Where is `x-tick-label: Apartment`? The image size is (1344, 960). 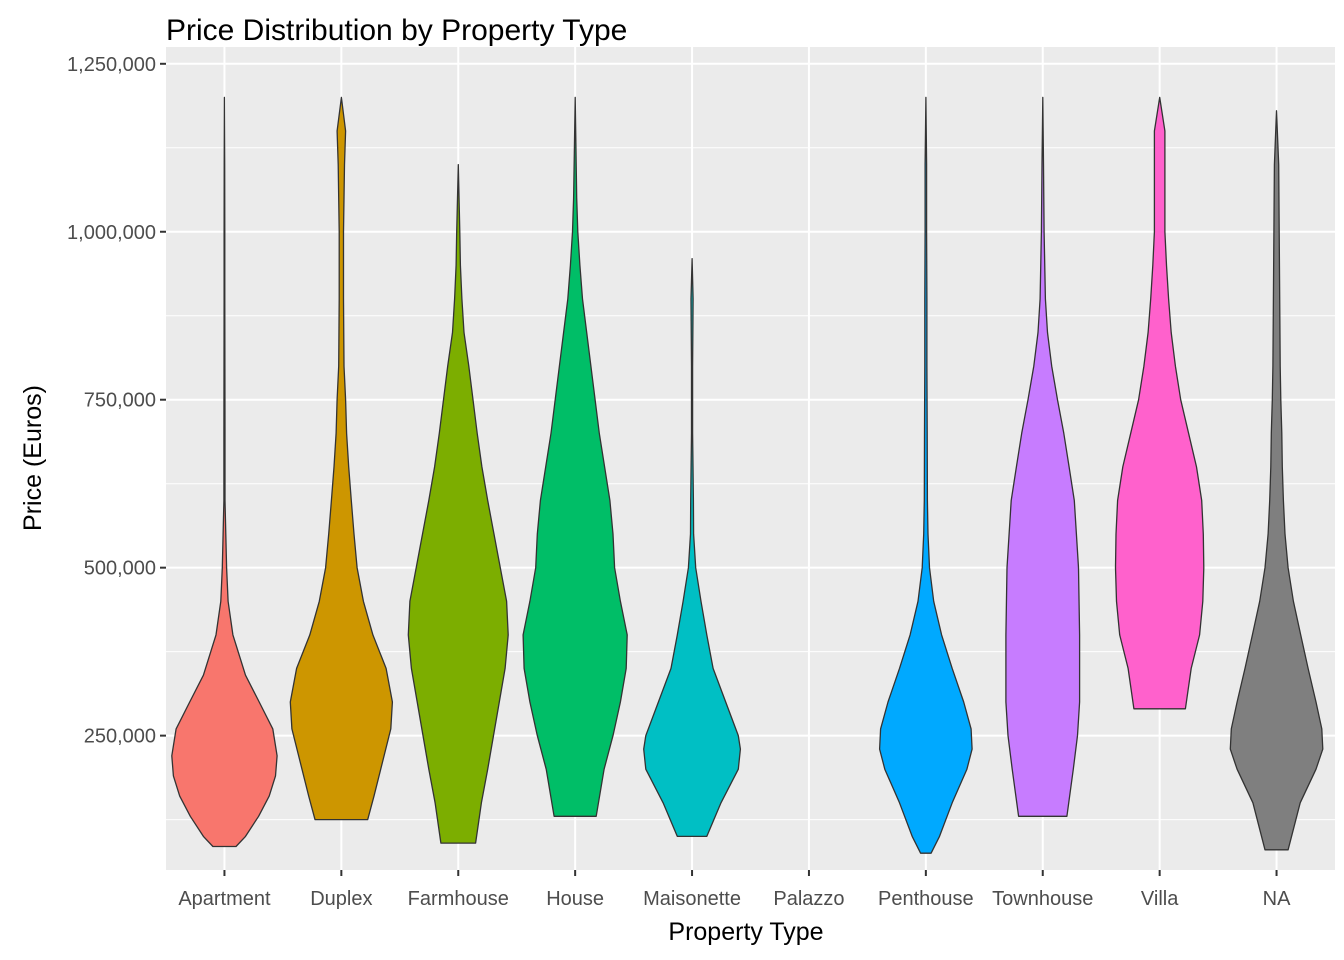 x-tick-label: Apartment is located at coordinates (224, 899).